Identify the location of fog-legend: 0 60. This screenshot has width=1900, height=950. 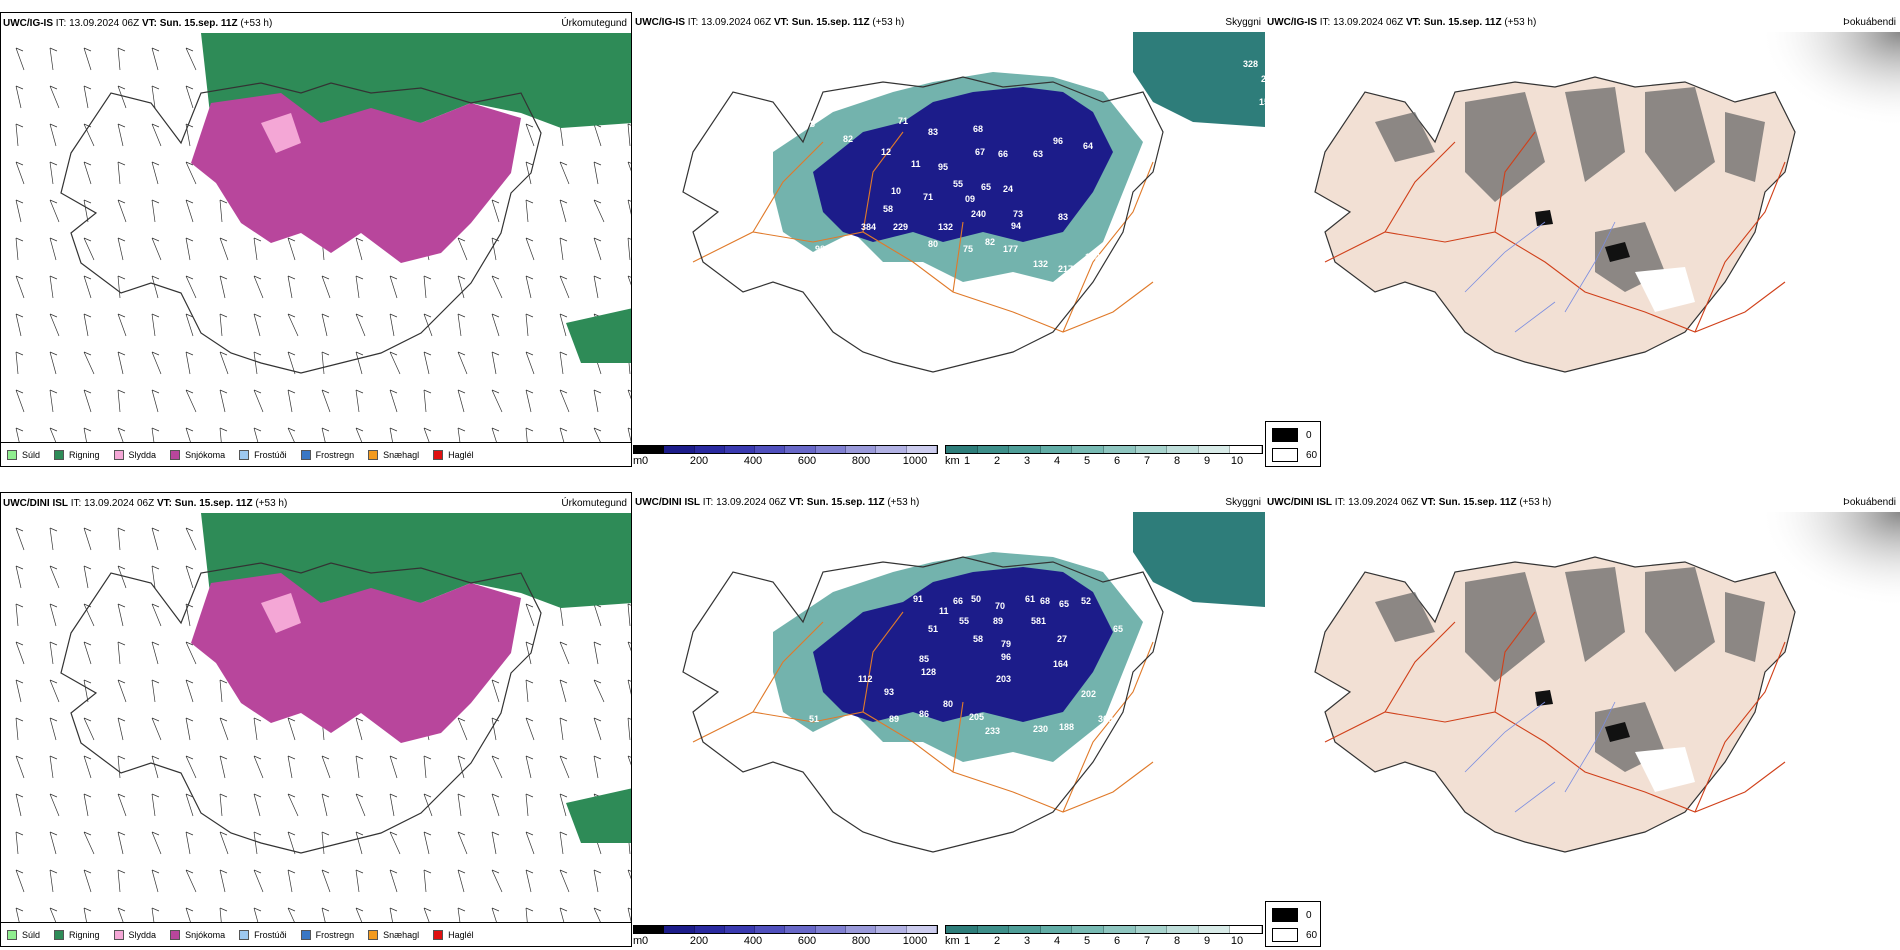
(1293, 444).